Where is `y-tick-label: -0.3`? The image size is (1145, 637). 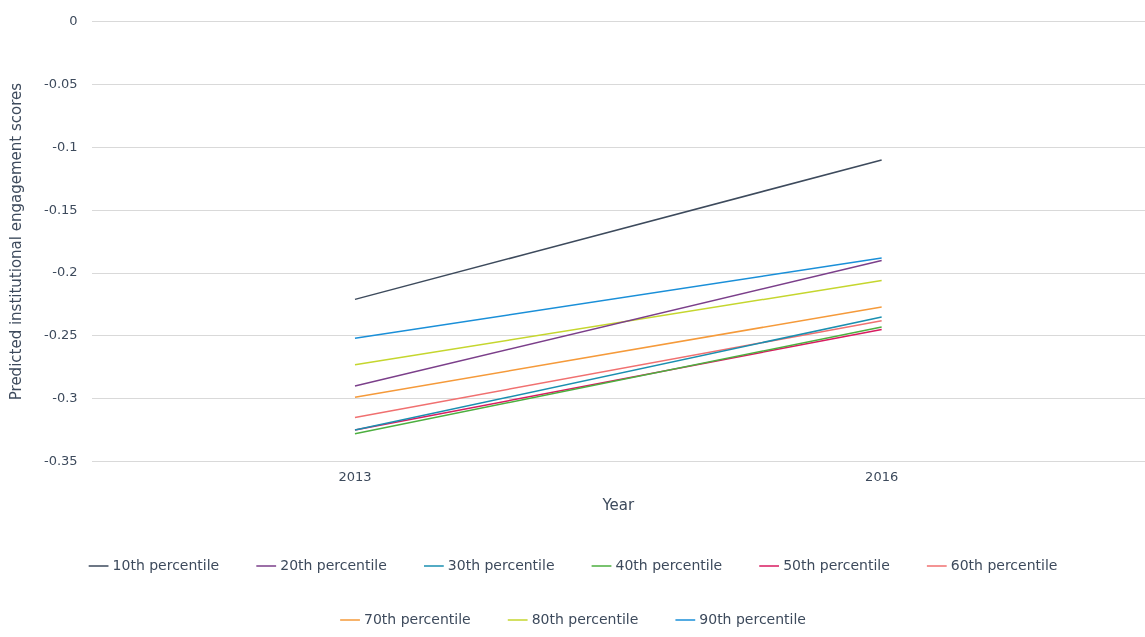 y-tick-label: -0.3 is located at coordinates (65, 397).